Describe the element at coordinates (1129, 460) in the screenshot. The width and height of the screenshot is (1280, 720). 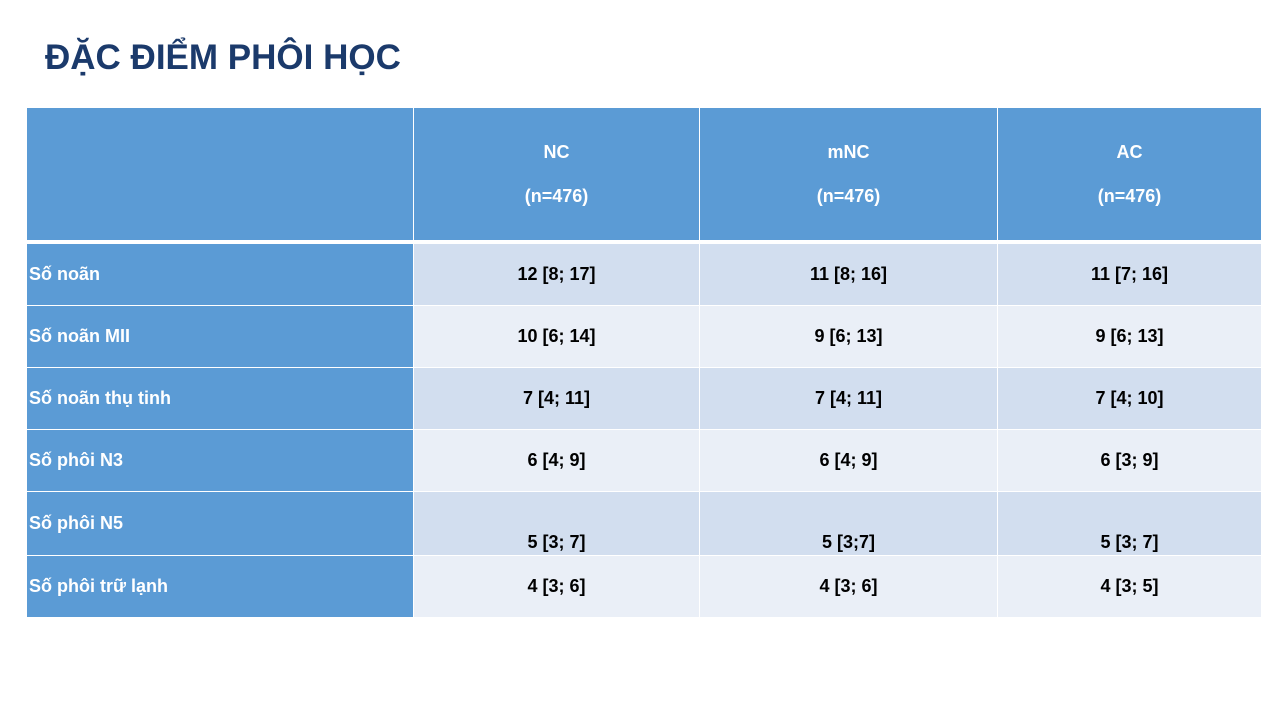
I see `table-cell: 6 [3; 9]` at that location.